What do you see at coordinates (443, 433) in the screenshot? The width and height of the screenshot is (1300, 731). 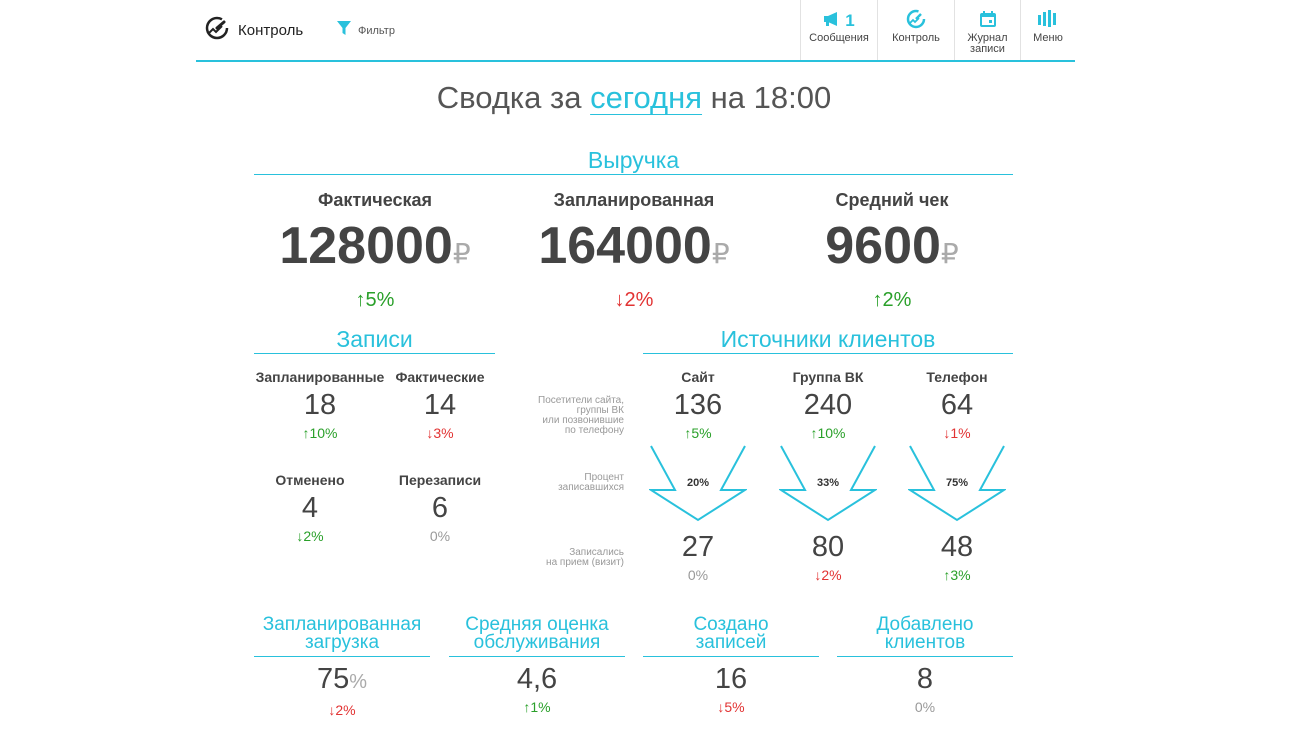 I see `metric-change: 3%` at bounding box center [443, 433].